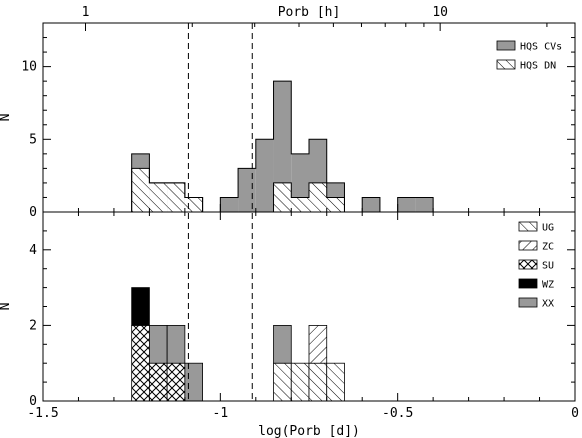 The image size is (582, 438). Describe the element at coordinates (33, 212) in the screenshot. I see `y-tick-label-upper: 0` at that location.